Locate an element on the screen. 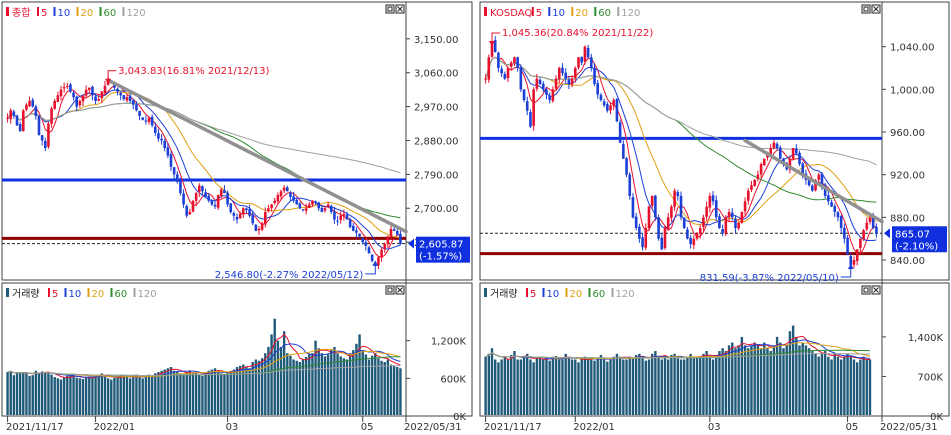 This screenshot has height=435, width=951. current-price-value: 2,605.87 is located at coordinates (441, 245).